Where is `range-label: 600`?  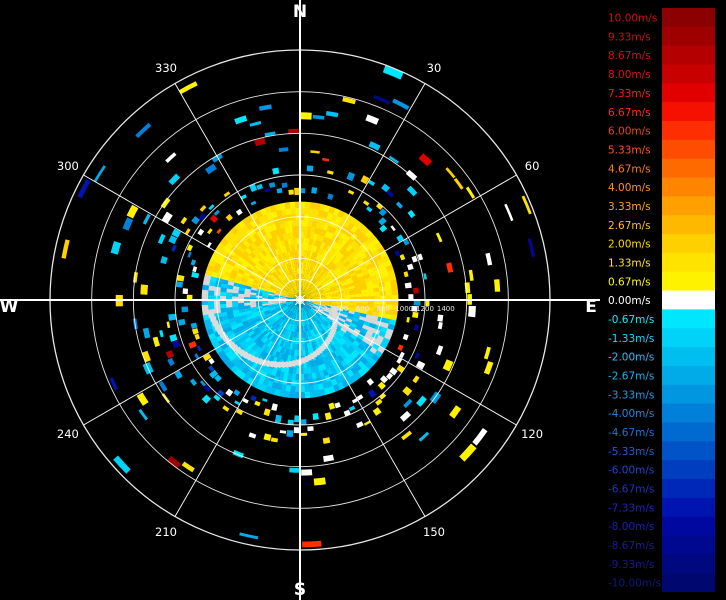
range-label: 600 is located at coordinates (362, 309).